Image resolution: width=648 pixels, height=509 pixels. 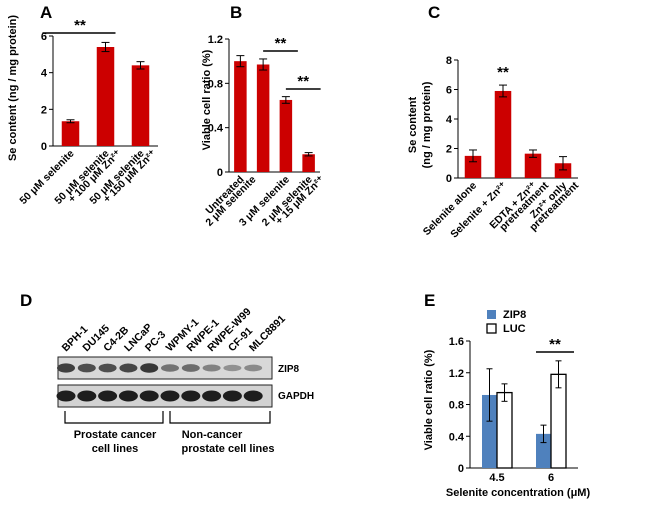 I want to click on group-label-noncancer-2: prostate cell lines, so click(x=228, y=449).